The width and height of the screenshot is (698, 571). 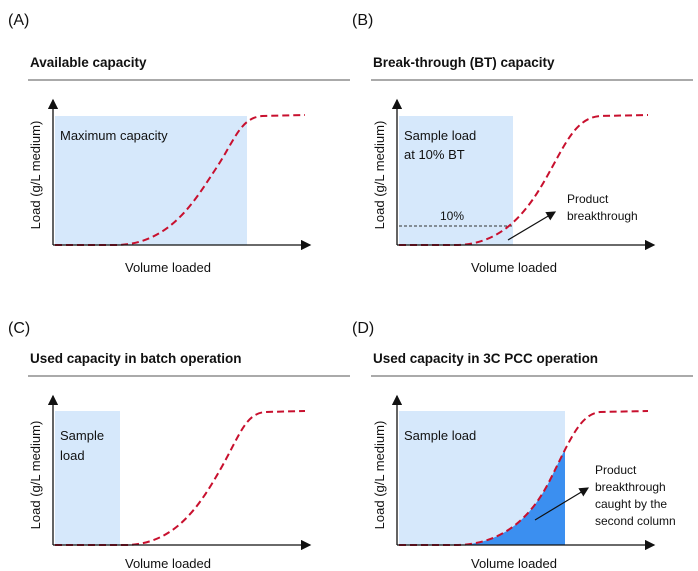 I want to click on annotation: second column, so click(x=635, y=521).